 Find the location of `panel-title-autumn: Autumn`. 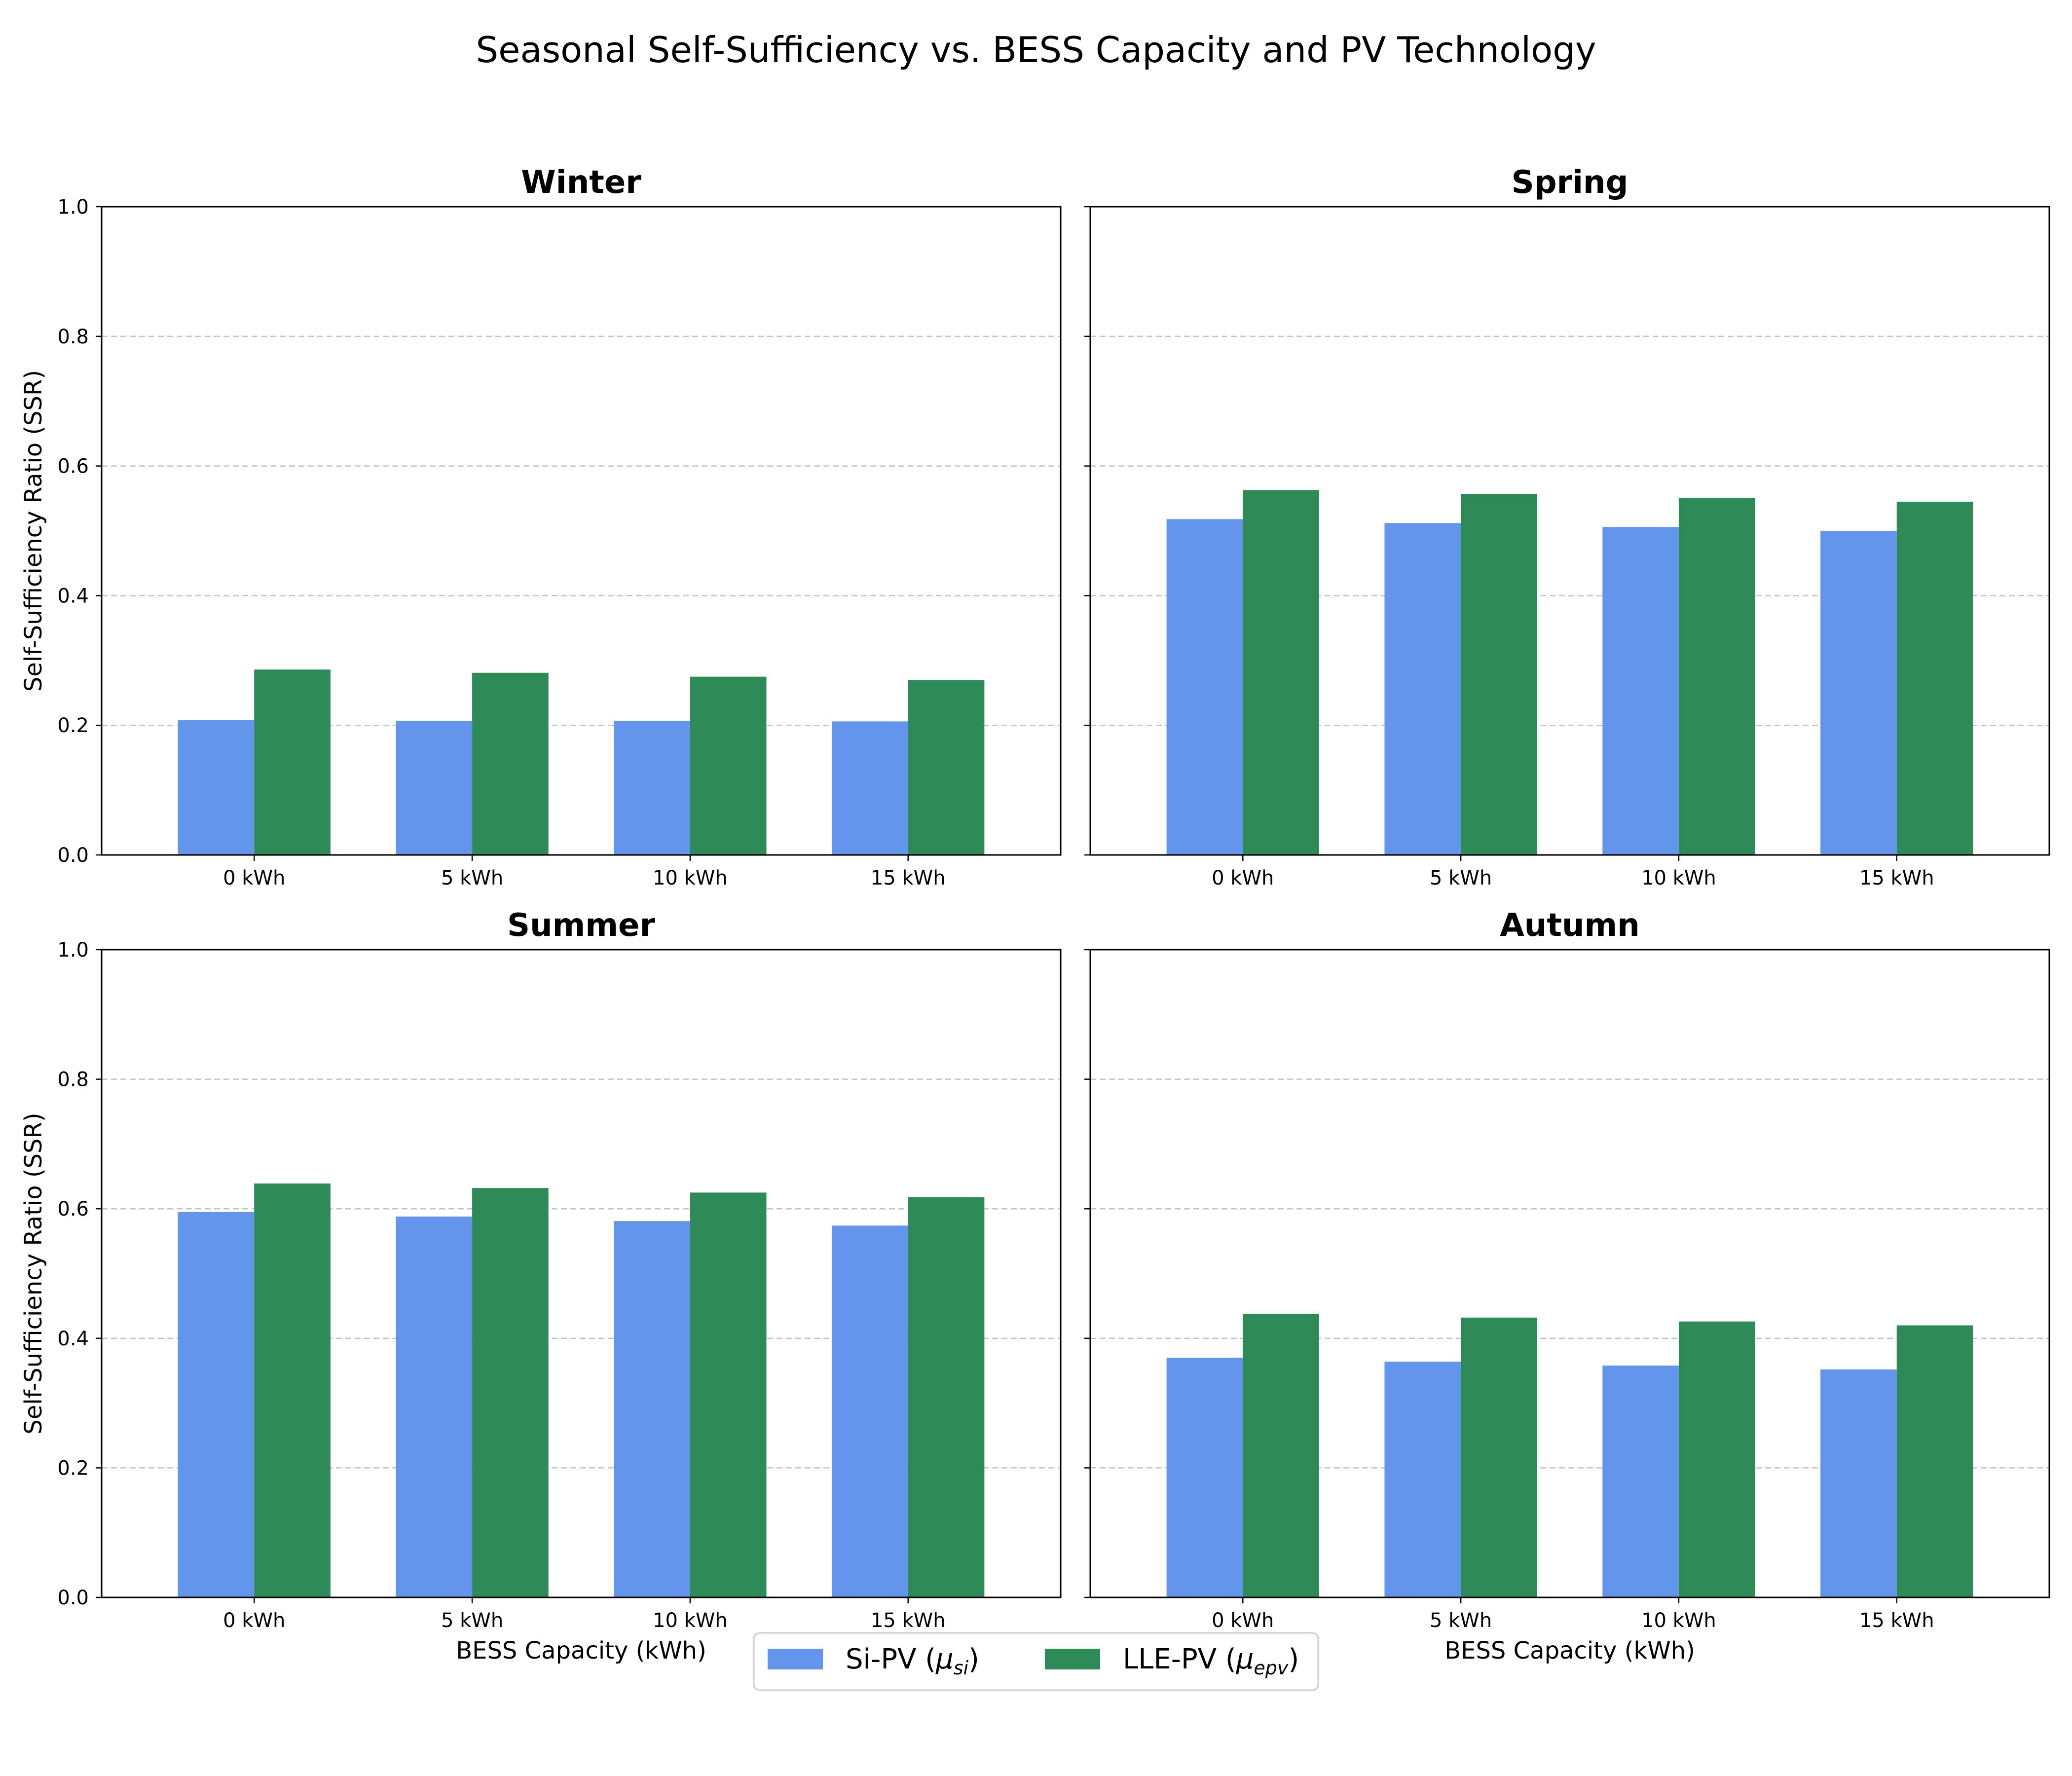

panel-title-autumn: Autumn is located at coordinates (1570, 926).